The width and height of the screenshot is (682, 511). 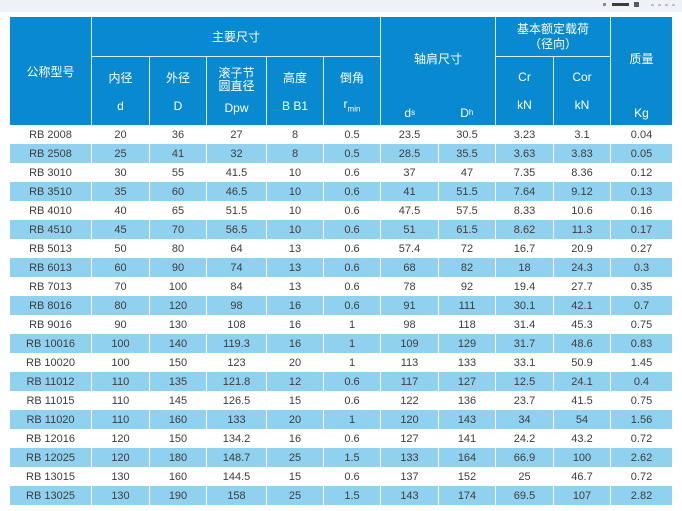 What do you see at coordinates (121, 400) in the screenshot?
I see `value-cell: 110` at bounding box center [121, 400].